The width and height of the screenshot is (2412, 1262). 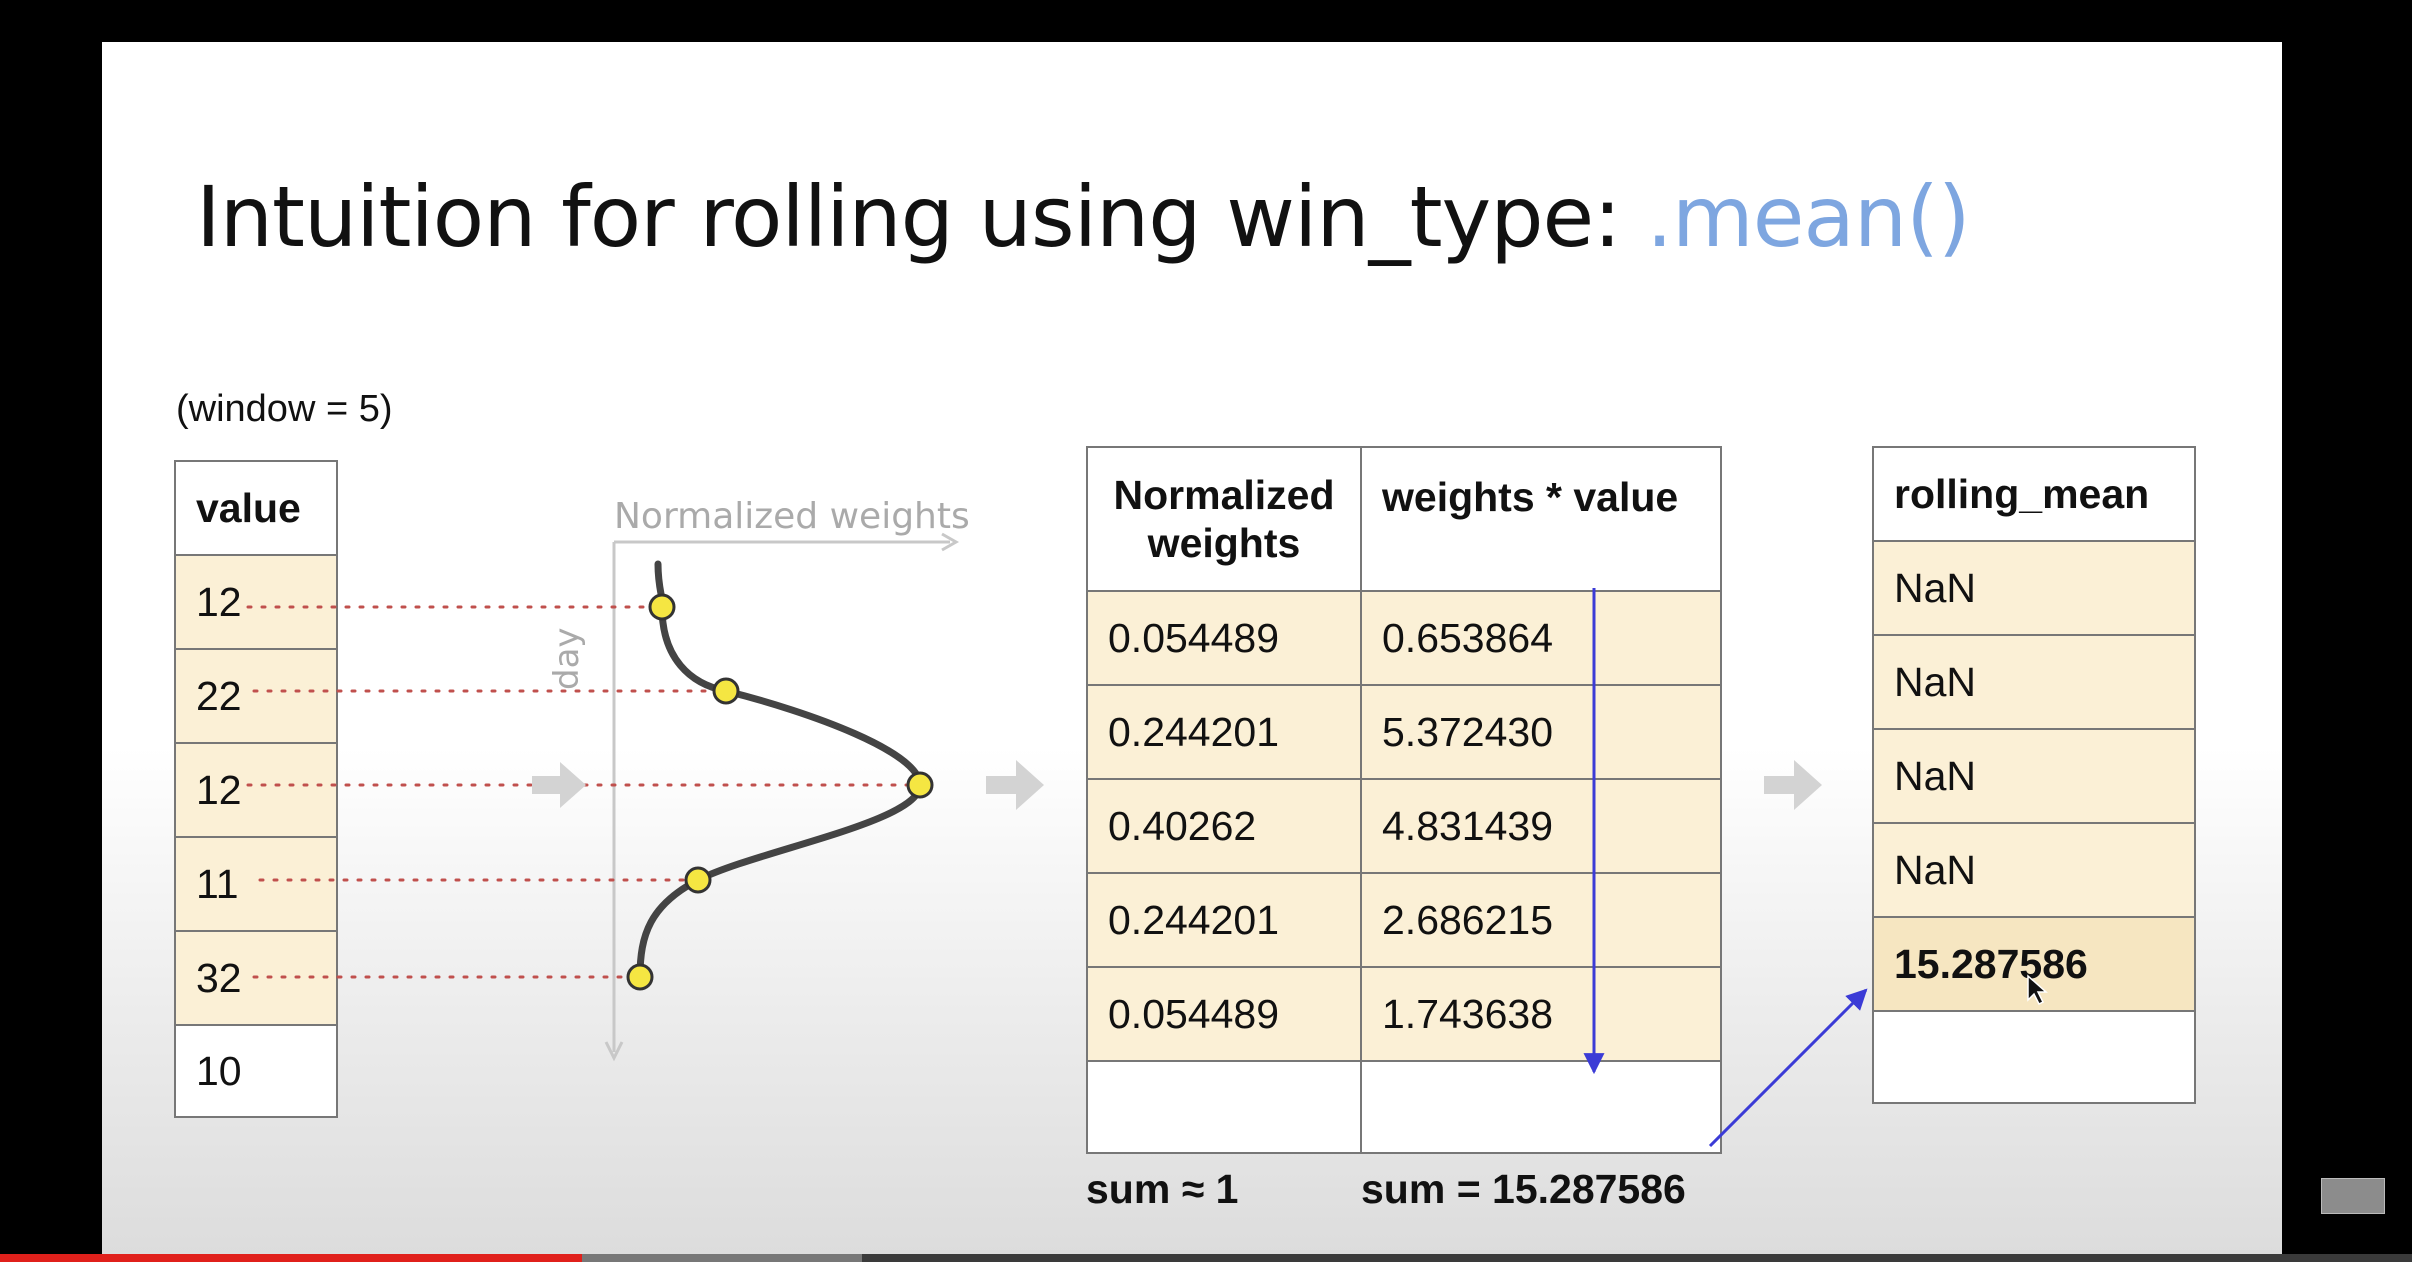 What do you see at coordinates (1206, 1258) in the screenshot?
I see `video-progress-bar` at bounding box center [1206, 1258].